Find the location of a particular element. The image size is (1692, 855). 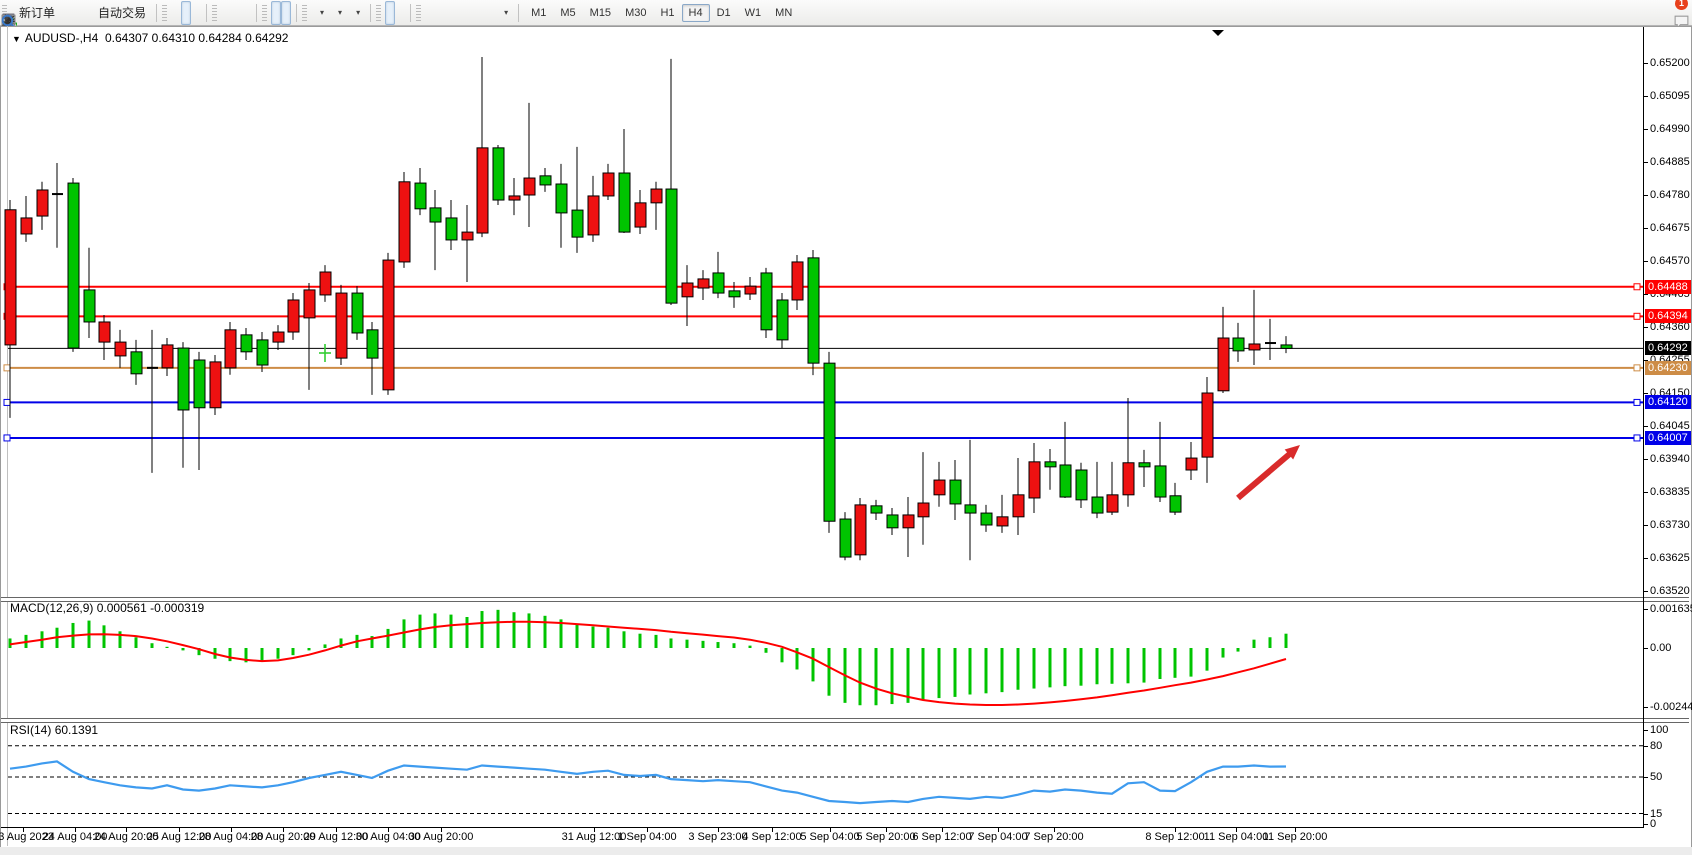

horizontal-line-button is located at coordinates (223, 13).